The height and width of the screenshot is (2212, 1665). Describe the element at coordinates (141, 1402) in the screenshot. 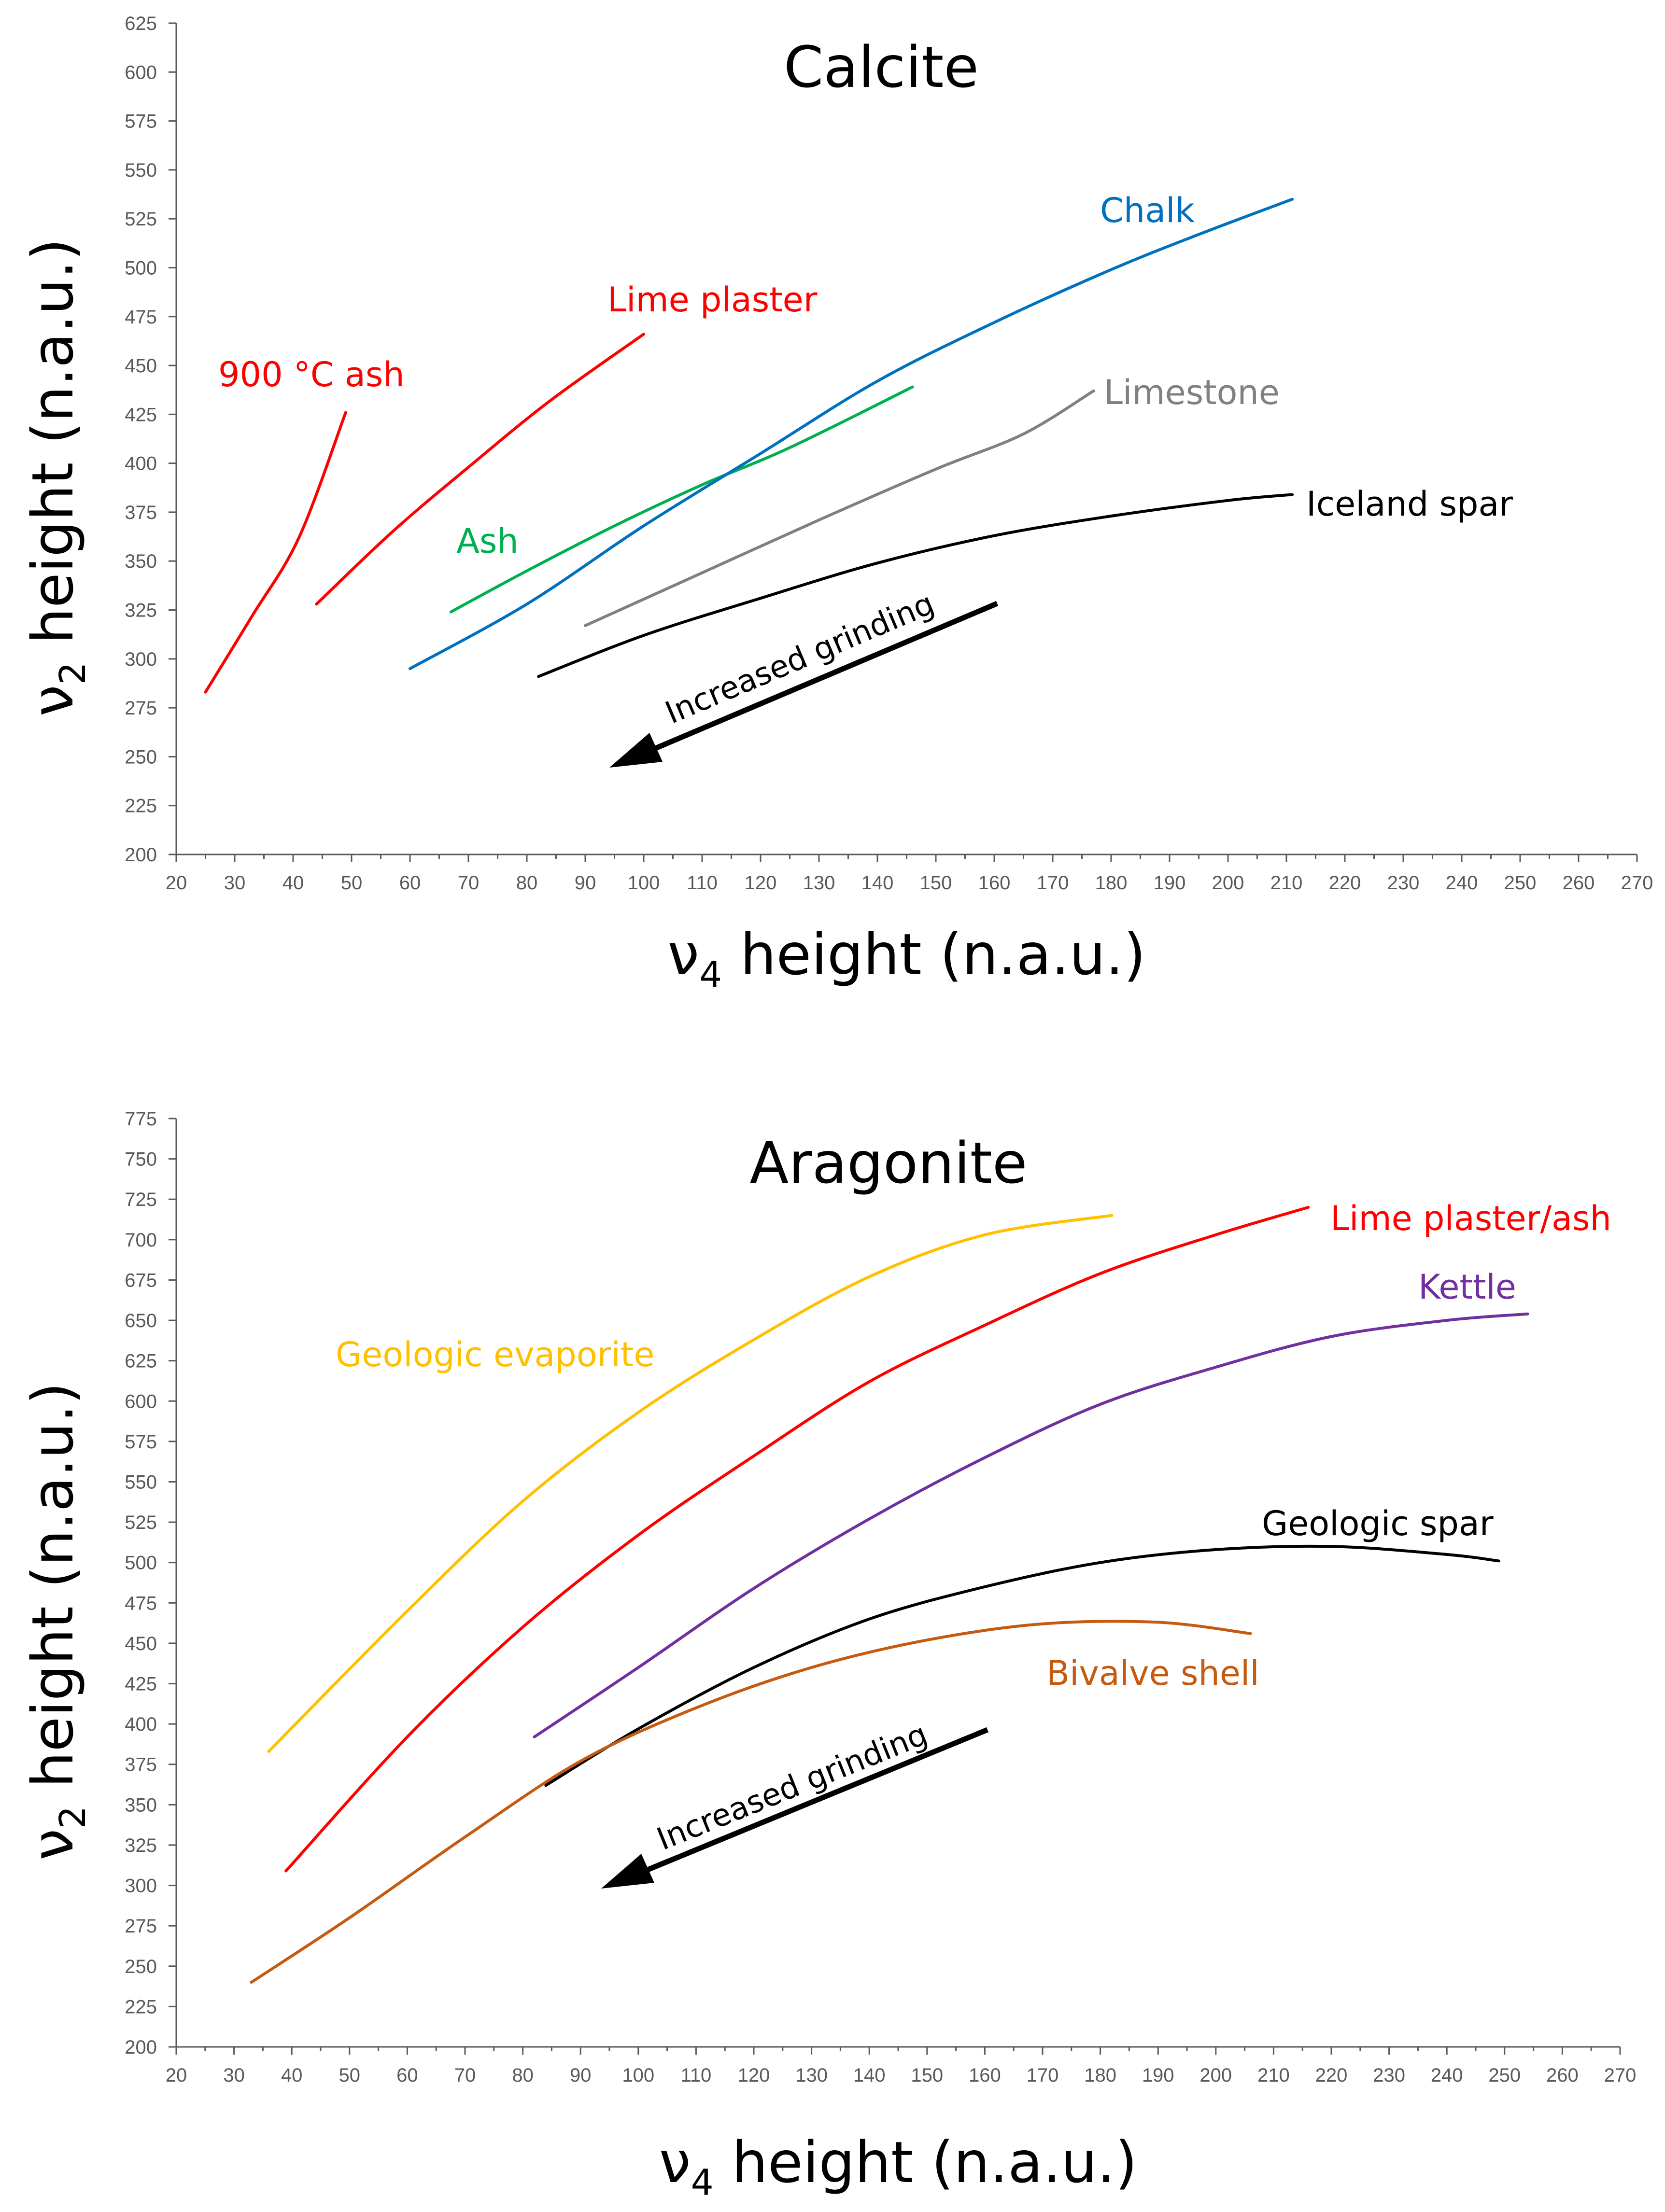

I see `aragonite-y-tick-label: 600` at that location.